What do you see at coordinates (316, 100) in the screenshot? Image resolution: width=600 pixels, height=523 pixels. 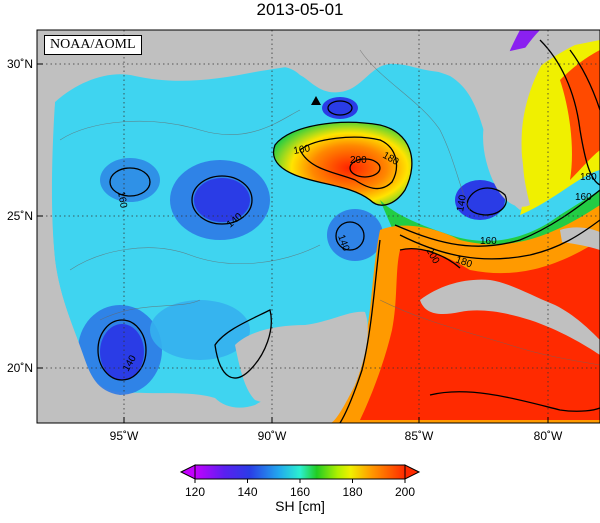 I see `station-marker` at bounding box center [316, 100].